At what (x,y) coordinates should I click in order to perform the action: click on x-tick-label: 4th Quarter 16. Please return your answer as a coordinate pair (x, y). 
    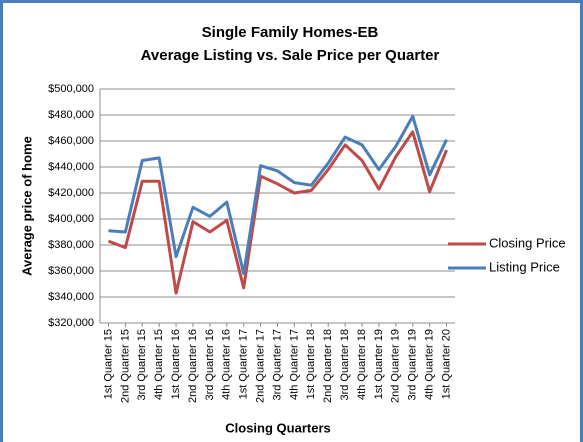
    Looking at the image, I should click on (227, 364).